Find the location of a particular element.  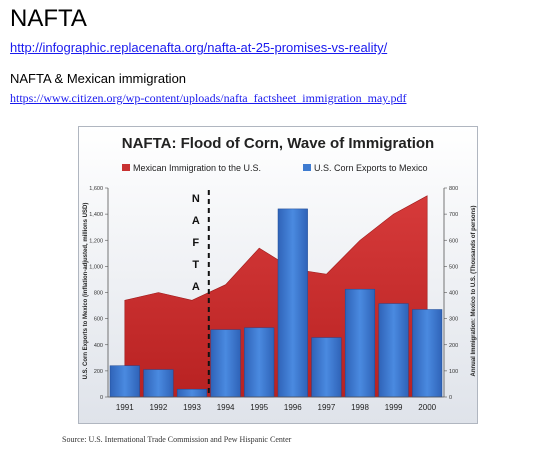

x-tick-label-1995: 1995 is located at coordinates (259, 407).